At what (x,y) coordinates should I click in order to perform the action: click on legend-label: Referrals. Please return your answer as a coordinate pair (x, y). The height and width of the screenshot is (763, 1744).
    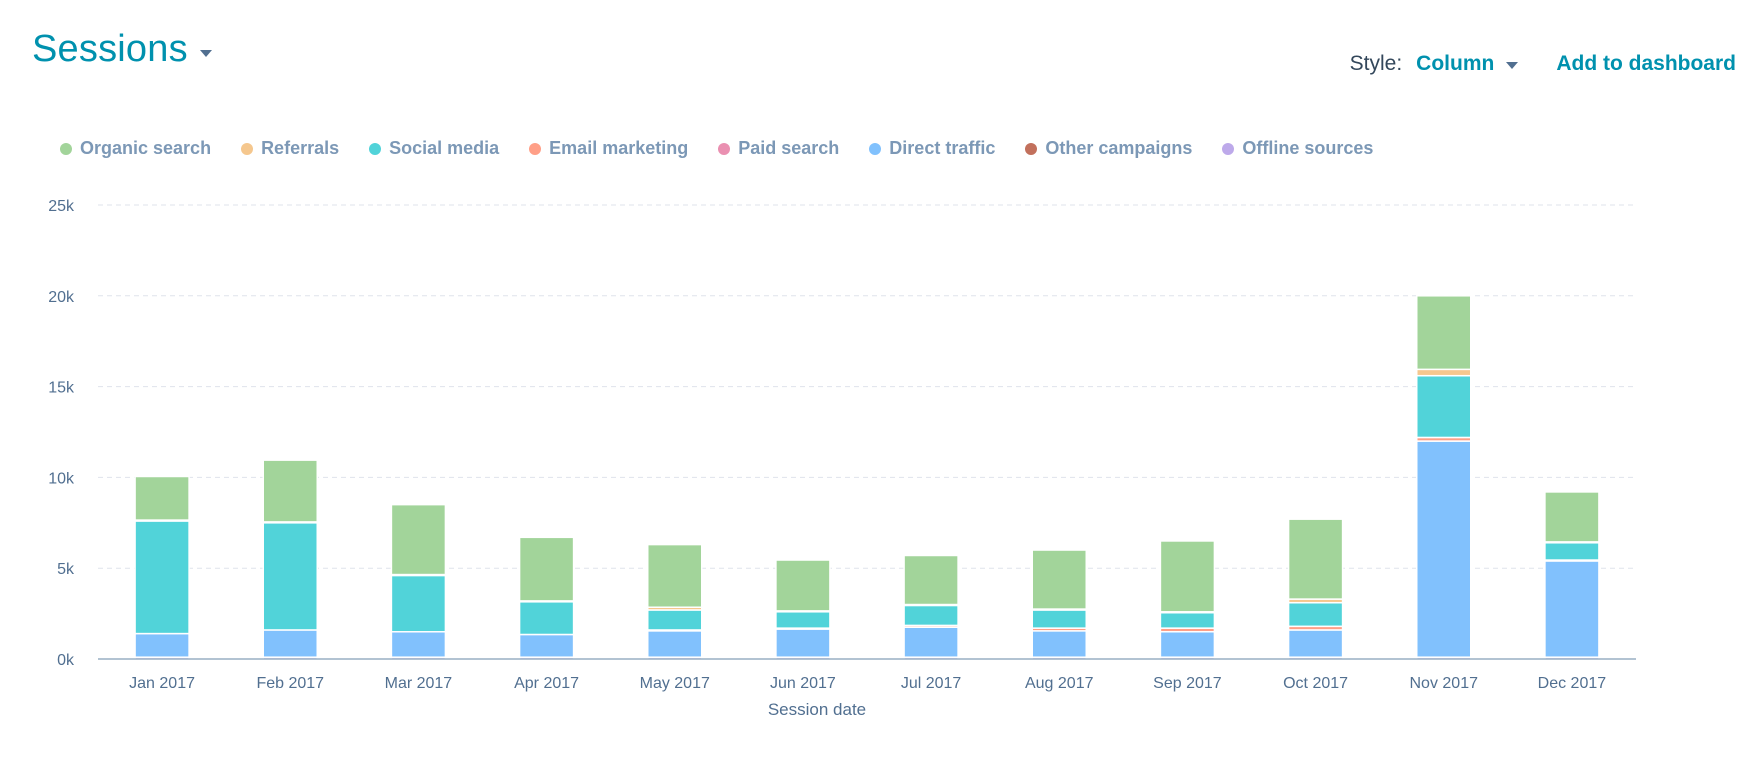
    Looking at the image, I should click on (300, 148).